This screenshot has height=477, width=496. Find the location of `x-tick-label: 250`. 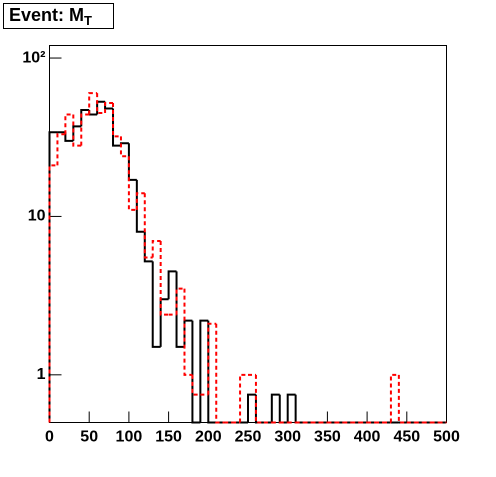

x-tick-label: 250 is located at coordinates (248, 437).